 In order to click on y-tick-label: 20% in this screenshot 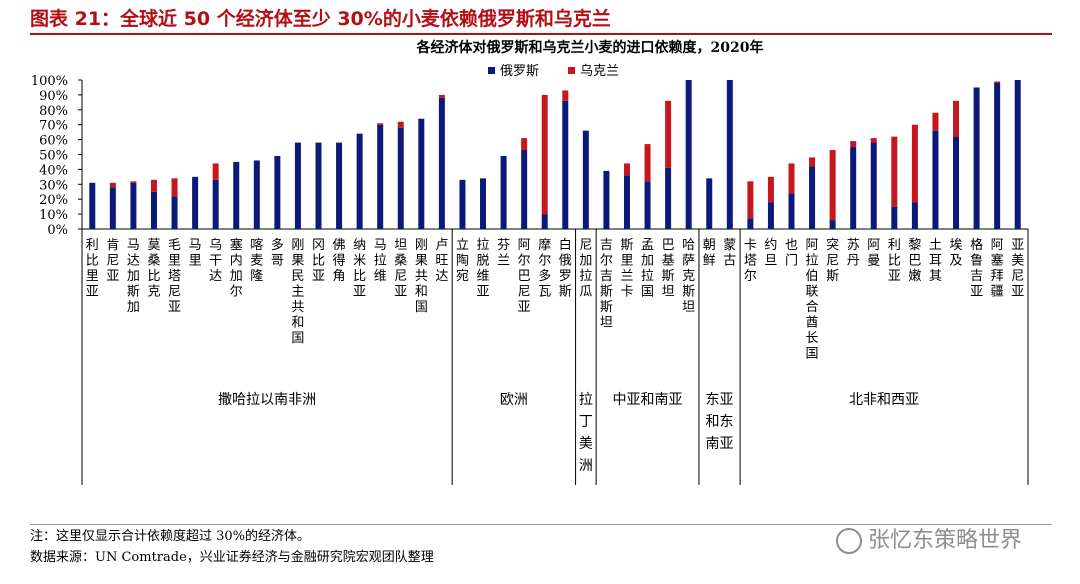, I will do `click(53, 200)`.